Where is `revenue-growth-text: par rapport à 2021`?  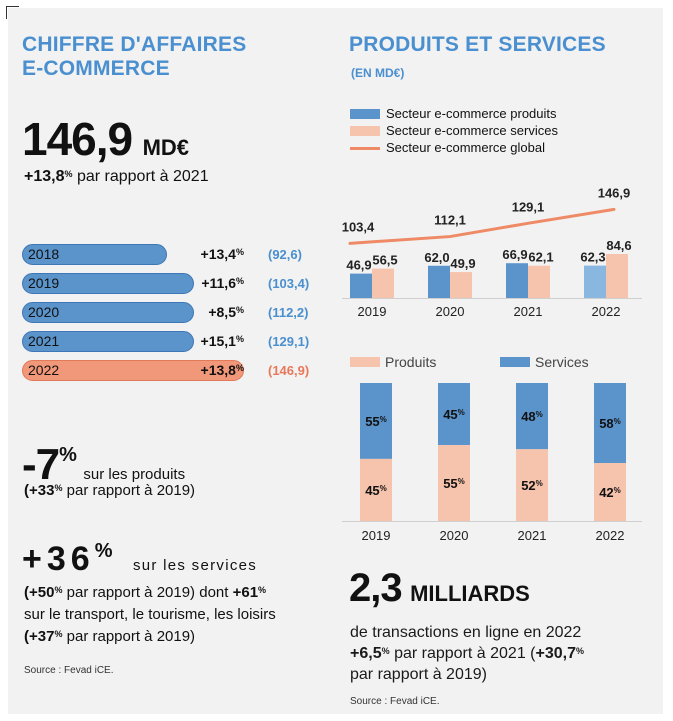
revenue-growth-text: par rapport à 2021 is located at coordinates (142, 176).